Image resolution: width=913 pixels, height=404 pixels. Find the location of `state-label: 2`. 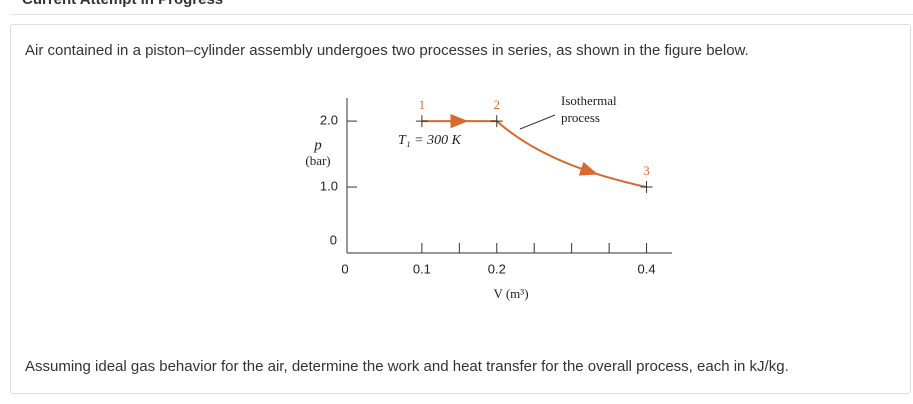

state-label: 2 is located at coordinates (497, 104).